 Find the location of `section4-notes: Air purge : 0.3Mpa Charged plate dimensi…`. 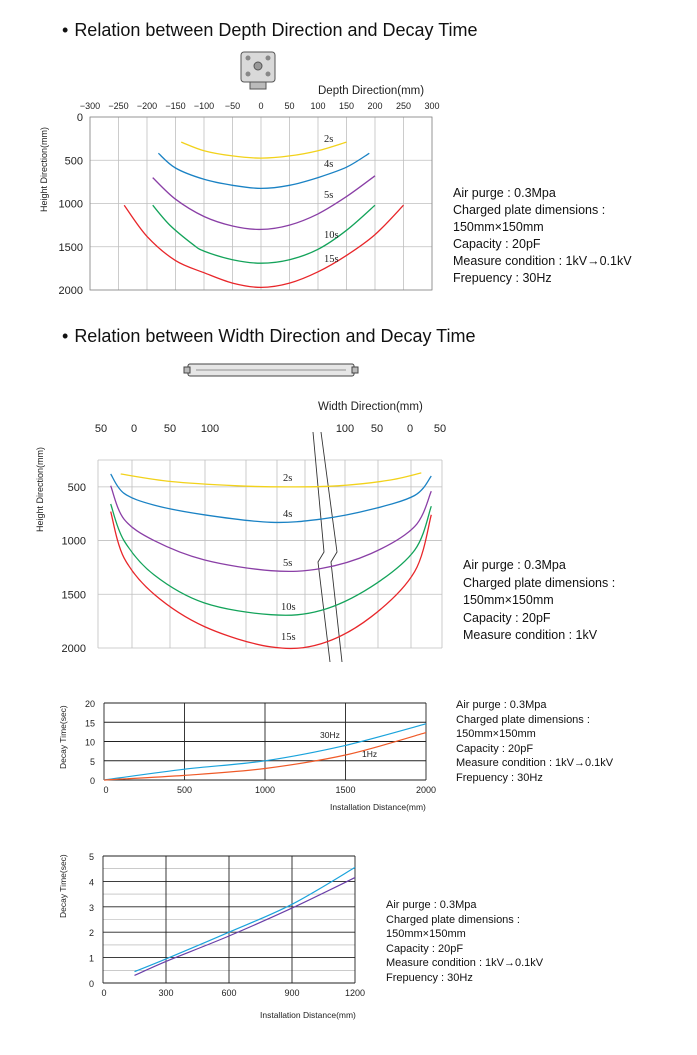

section4-notes: Air purge : 0.3Mpa Charged plate dimensi… is located at coordinates (464, 941).